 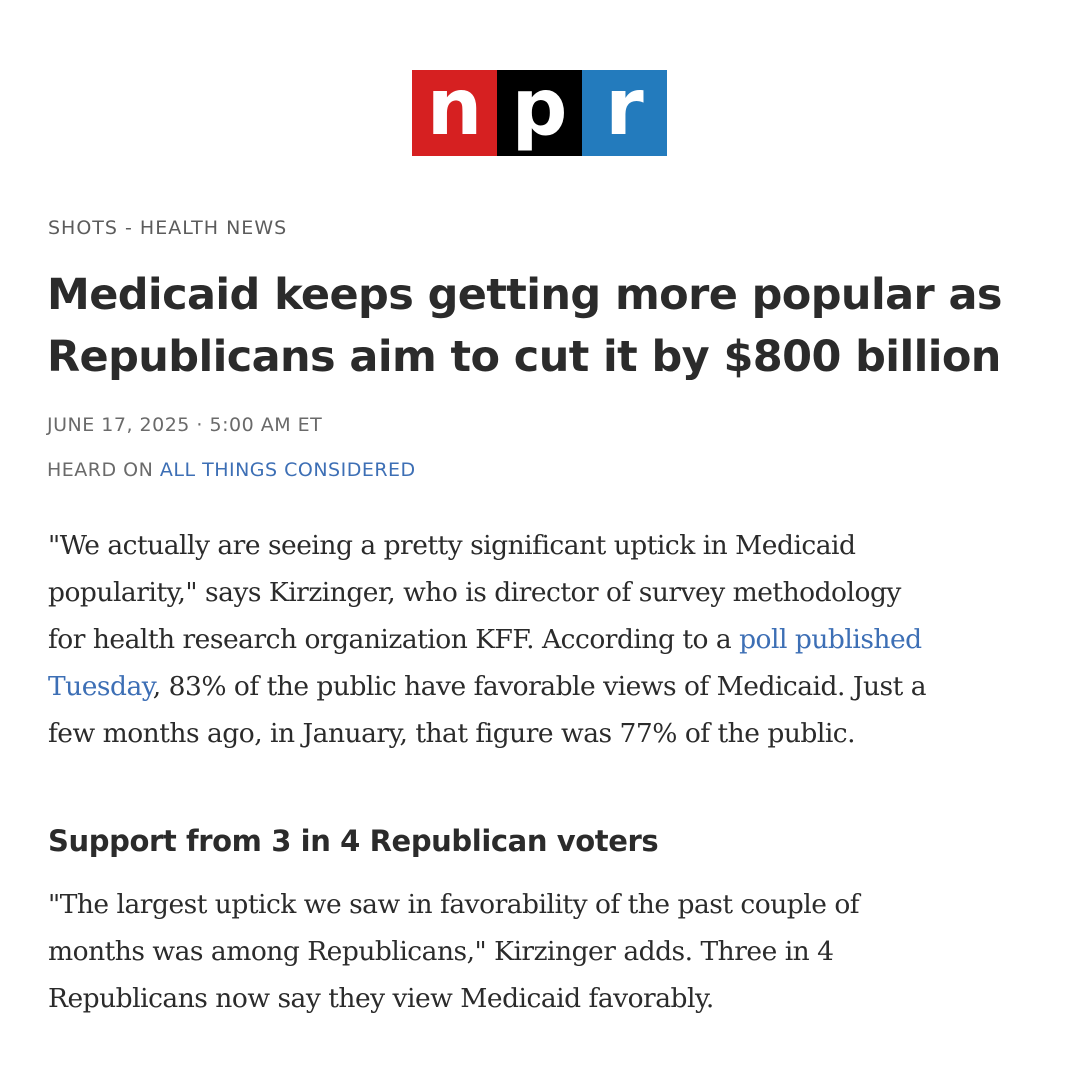 What do you see at coordinates (103, 470) in the screenshot?
I see `heard-on-prefix: HEARD ON` at bounding box center [103, 470].